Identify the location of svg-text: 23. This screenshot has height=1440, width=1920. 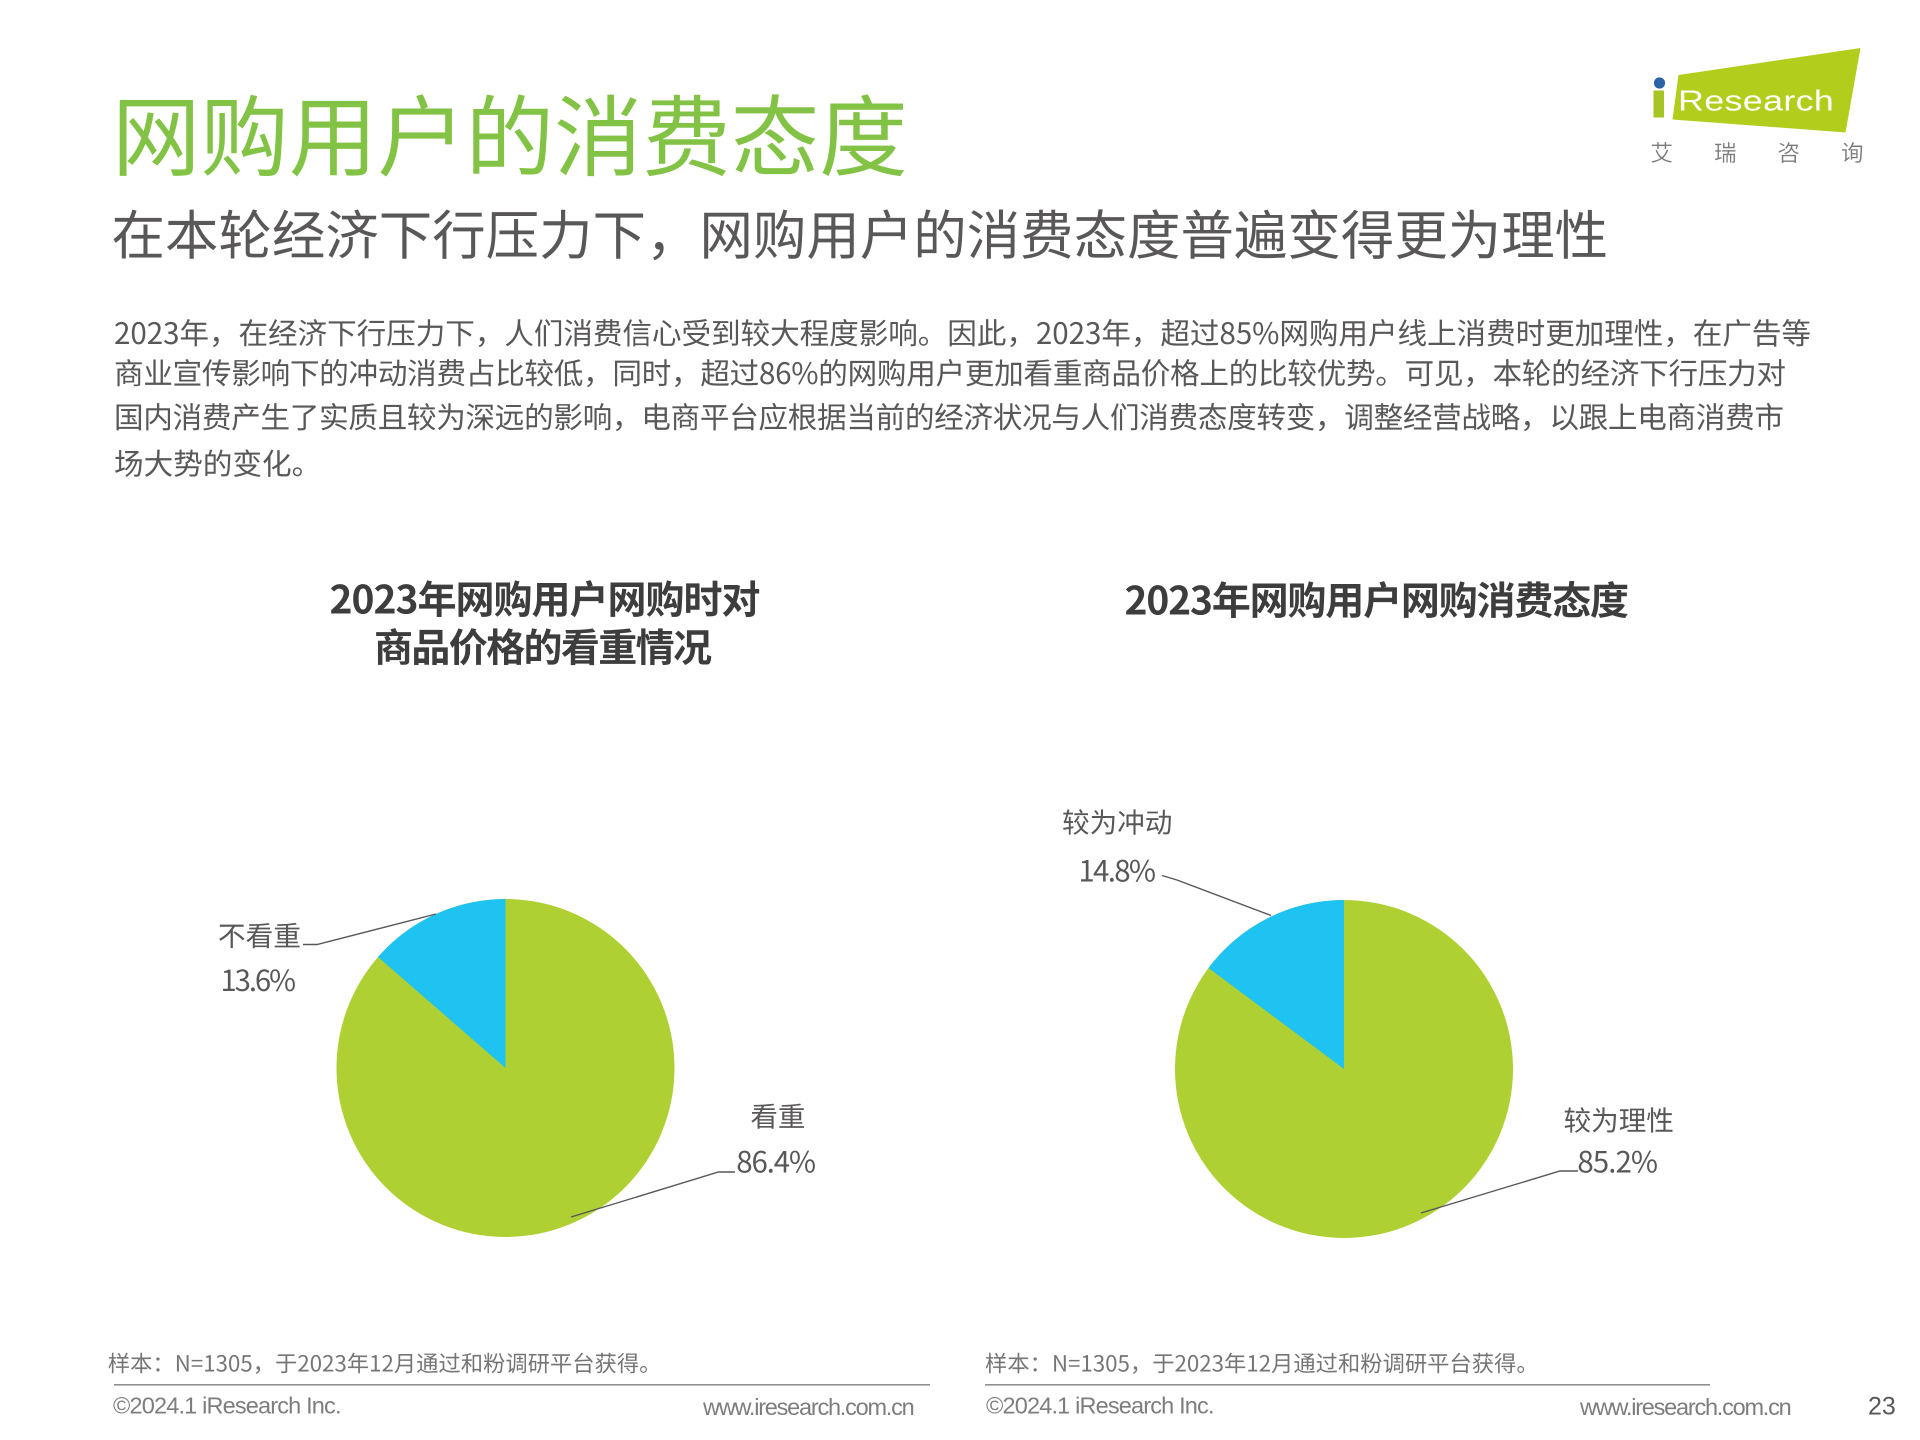
(1882, 1407).